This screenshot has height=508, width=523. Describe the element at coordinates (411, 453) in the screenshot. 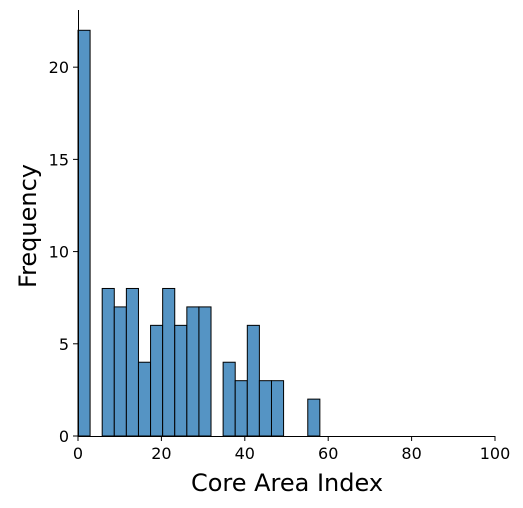

I see `x-tick-label: 80` at that location.